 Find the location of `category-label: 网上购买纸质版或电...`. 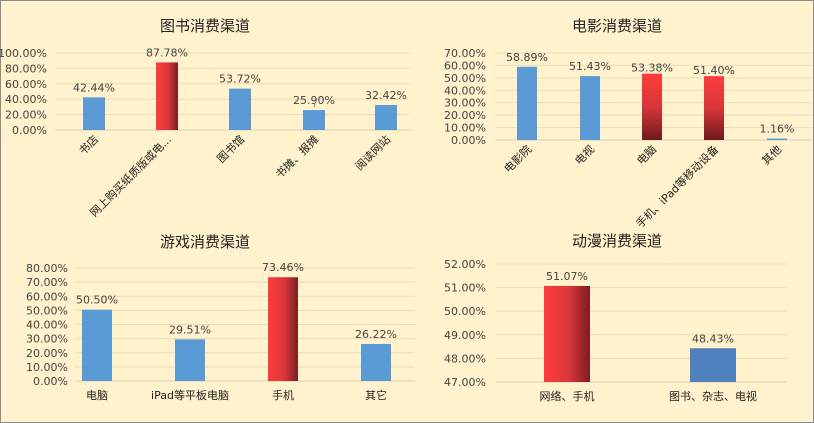

category-label: 网上购买纸质版或电... is located at coordinates (130, 175).